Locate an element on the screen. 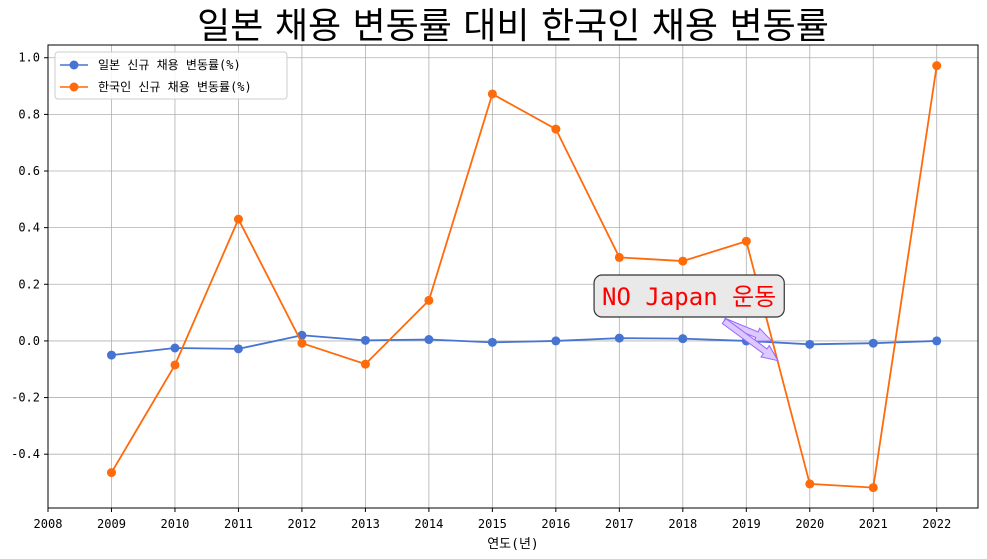 Image resolution: width=987 pixels, height=559 pixels. y-tick-label: 0.2 is located at coordinates (29, 284).